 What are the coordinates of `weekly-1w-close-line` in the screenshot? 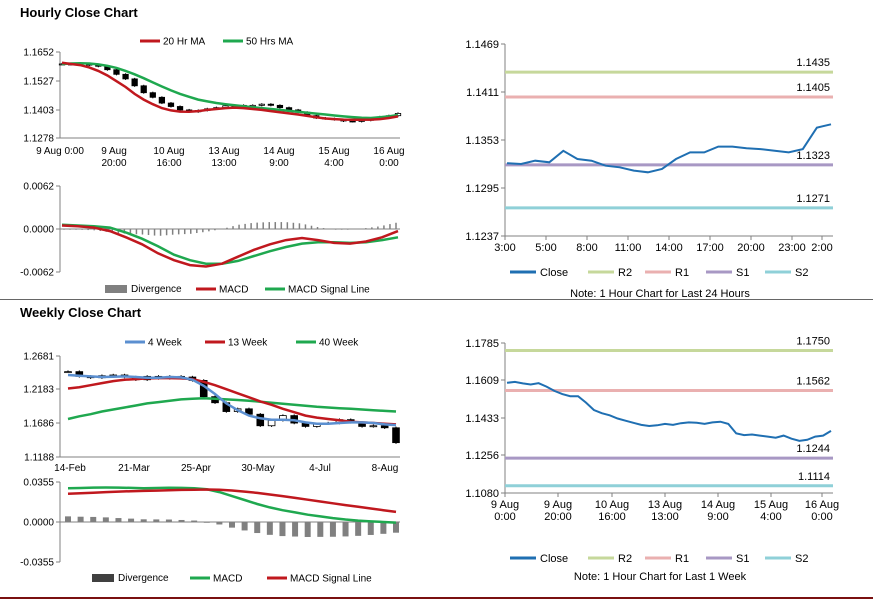 It's located at (669, 411).